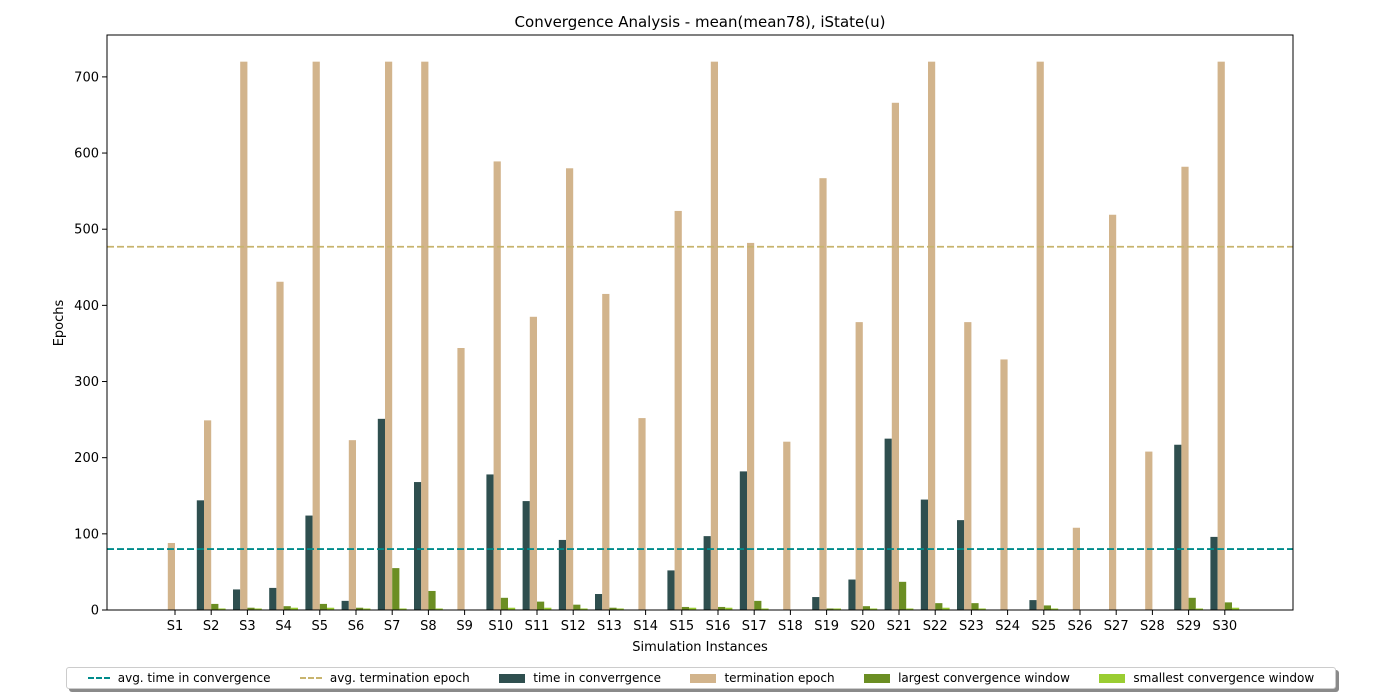 The width and height of the screenshot is (1400, 700). Describe the element at coordinates (671, 590) in the screenshot. I see `bar-time-in-converrgence-s15` at that location.